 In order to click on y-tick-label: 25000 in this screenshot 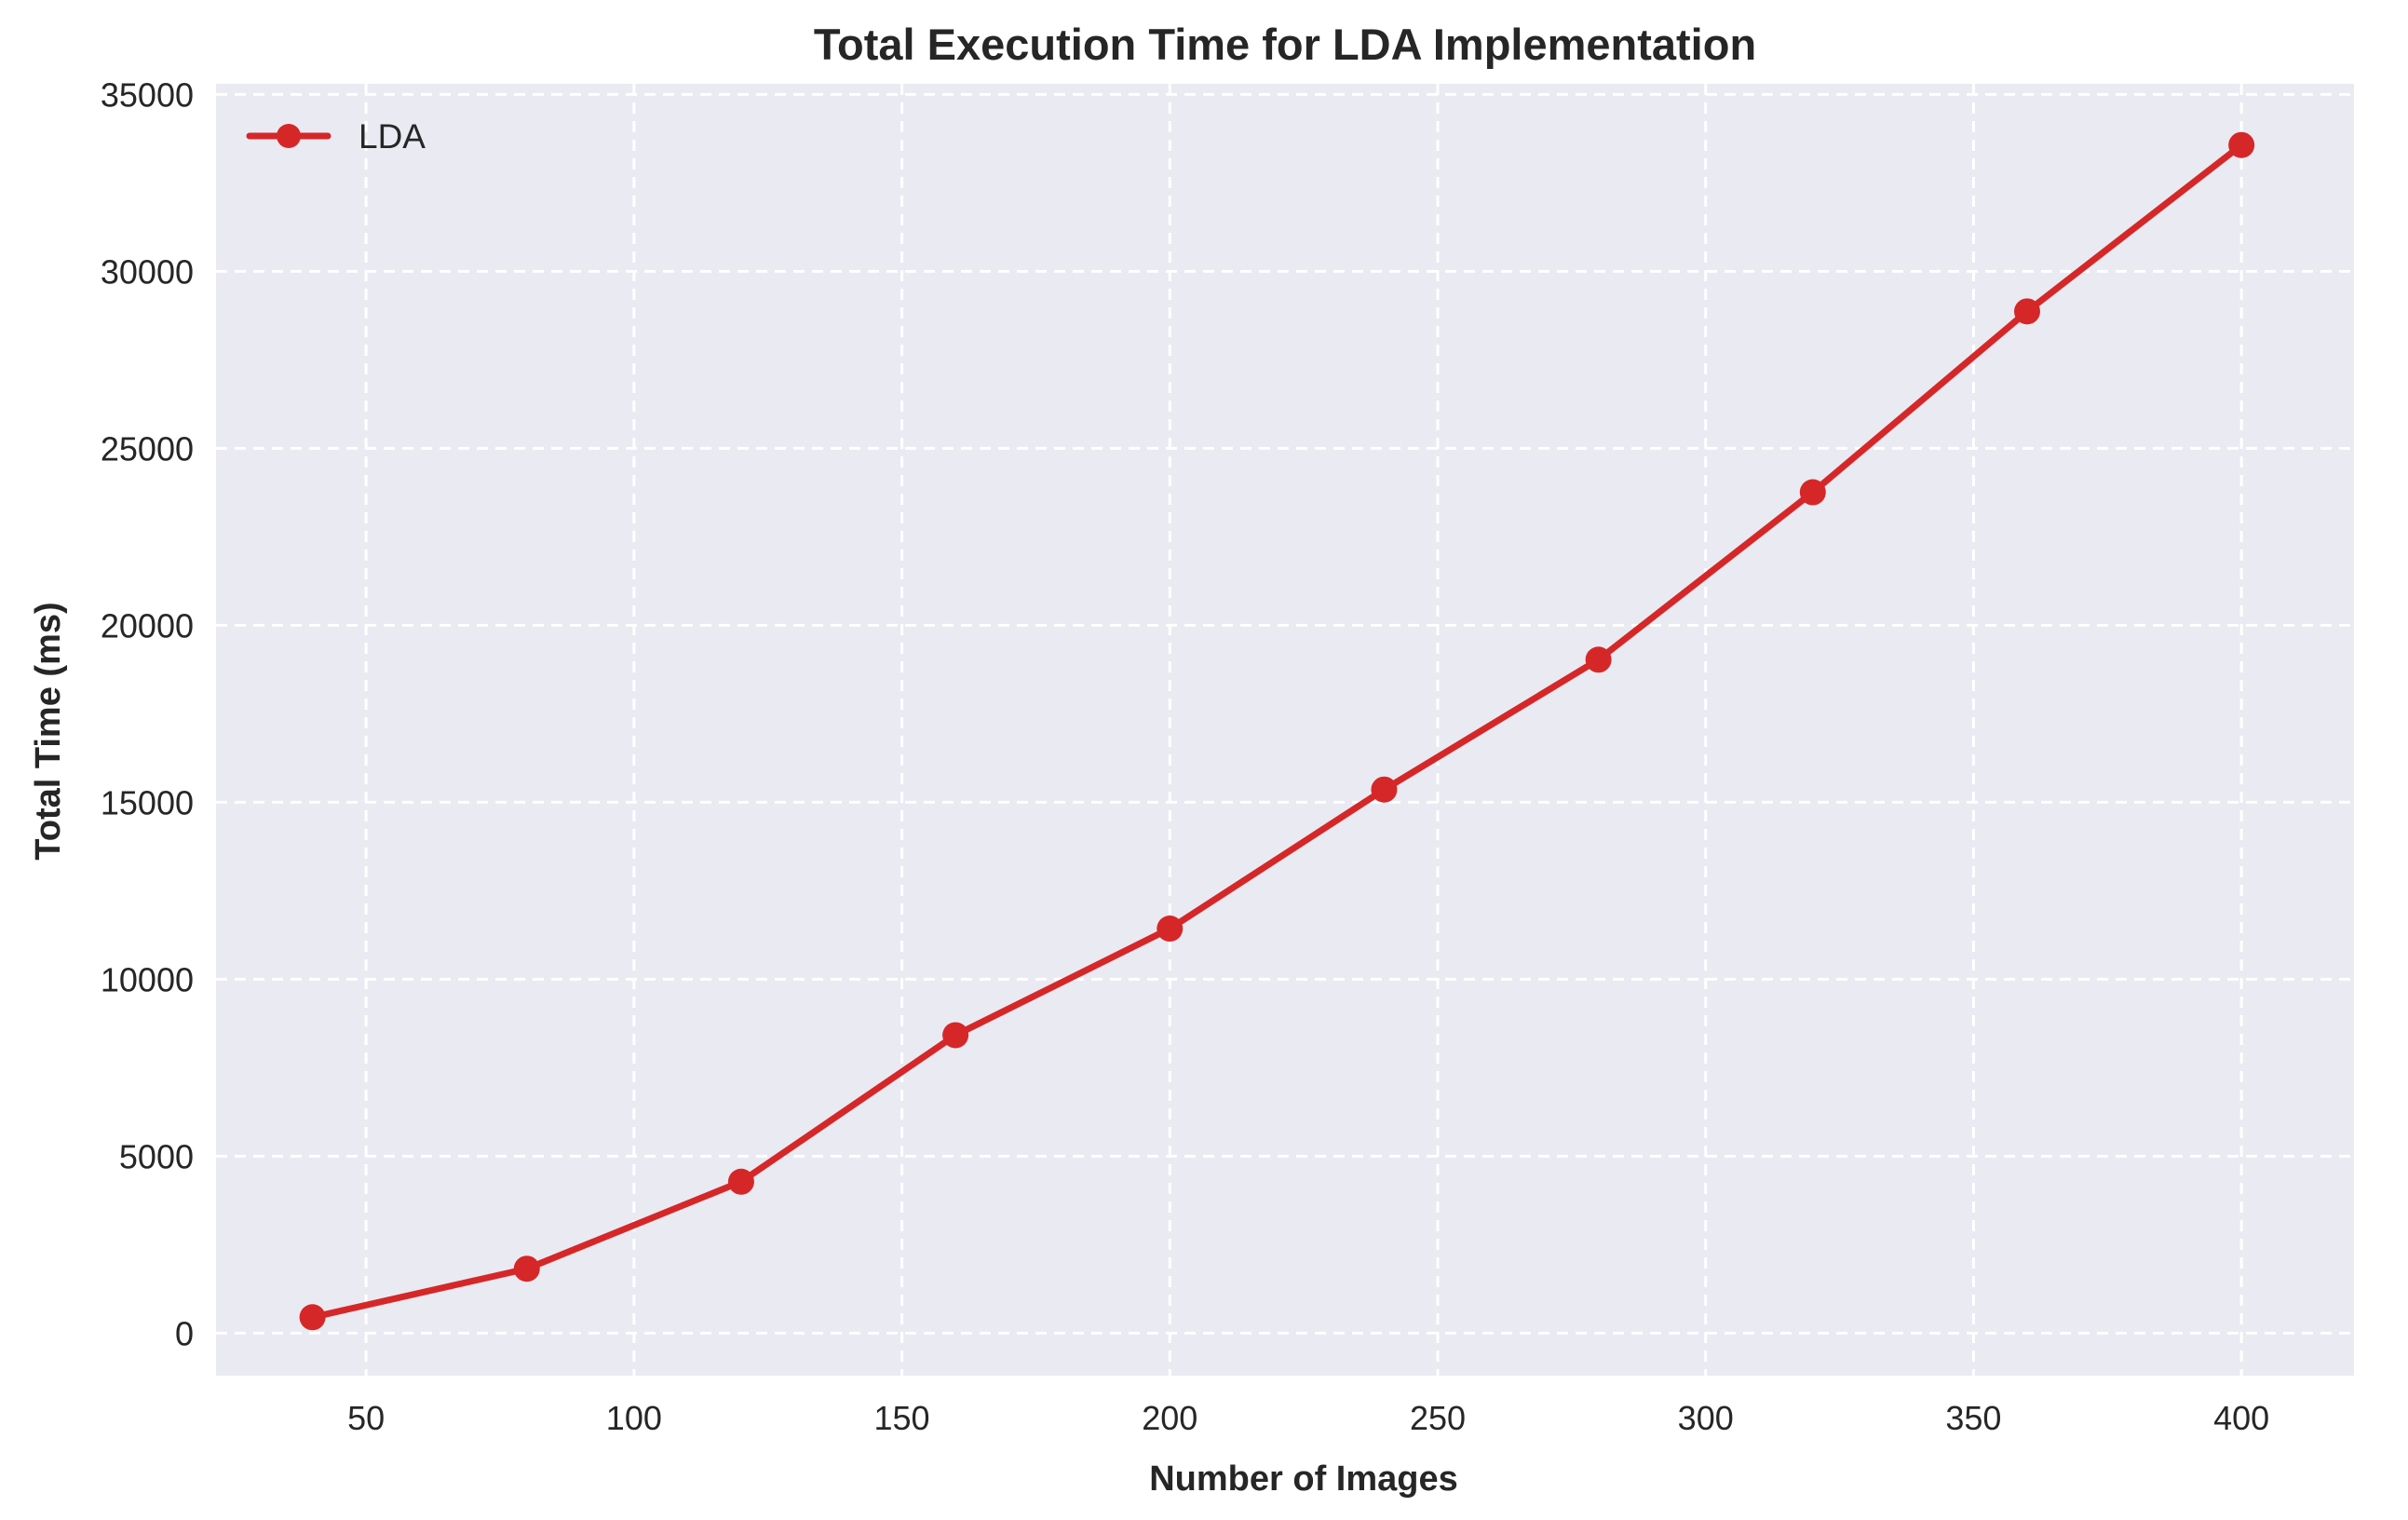, I will do `click(148, 448)`.